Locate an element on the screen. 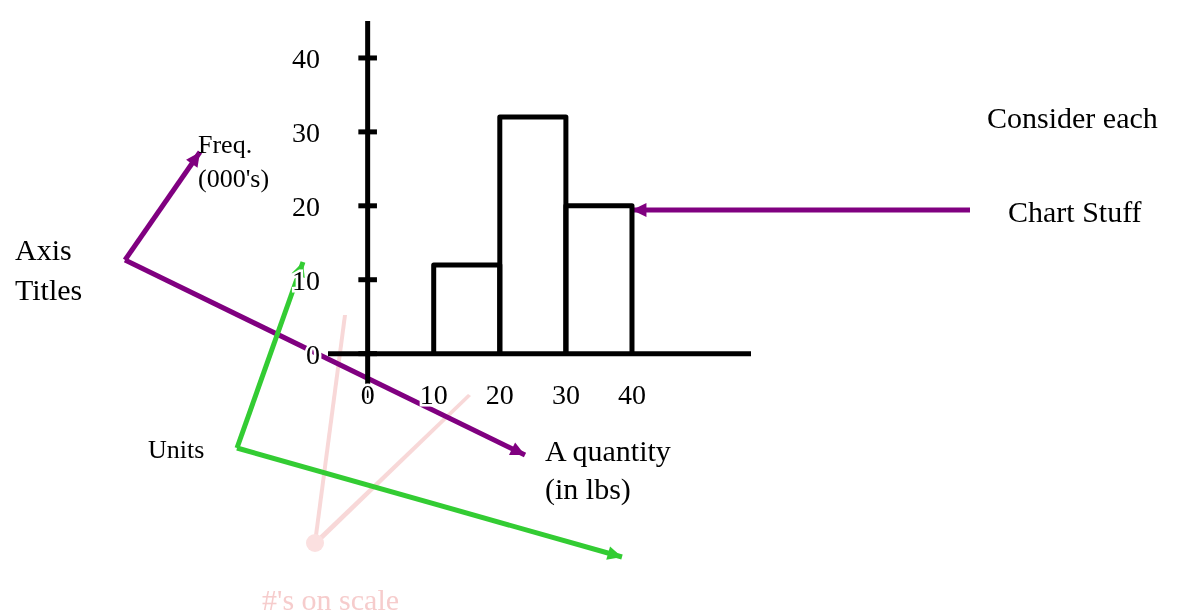  y-tick-label: 20 is located at coordinates (306, 206).